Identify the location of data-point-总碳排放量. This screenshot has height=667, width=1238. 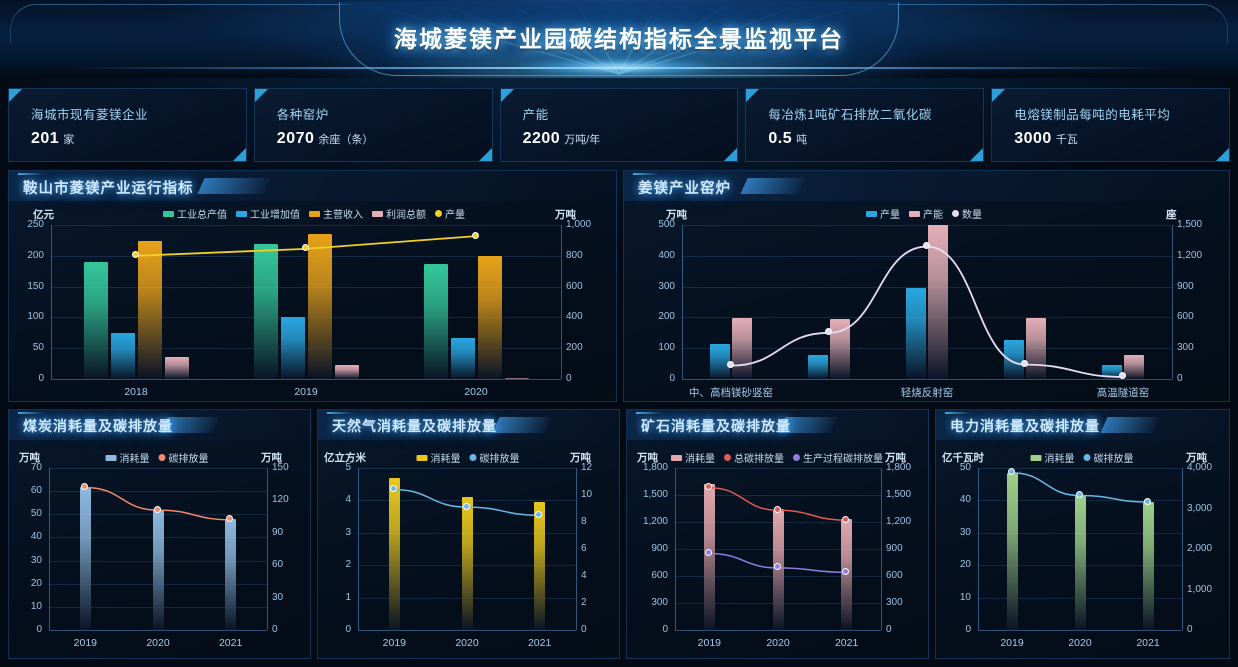
(708, 487).